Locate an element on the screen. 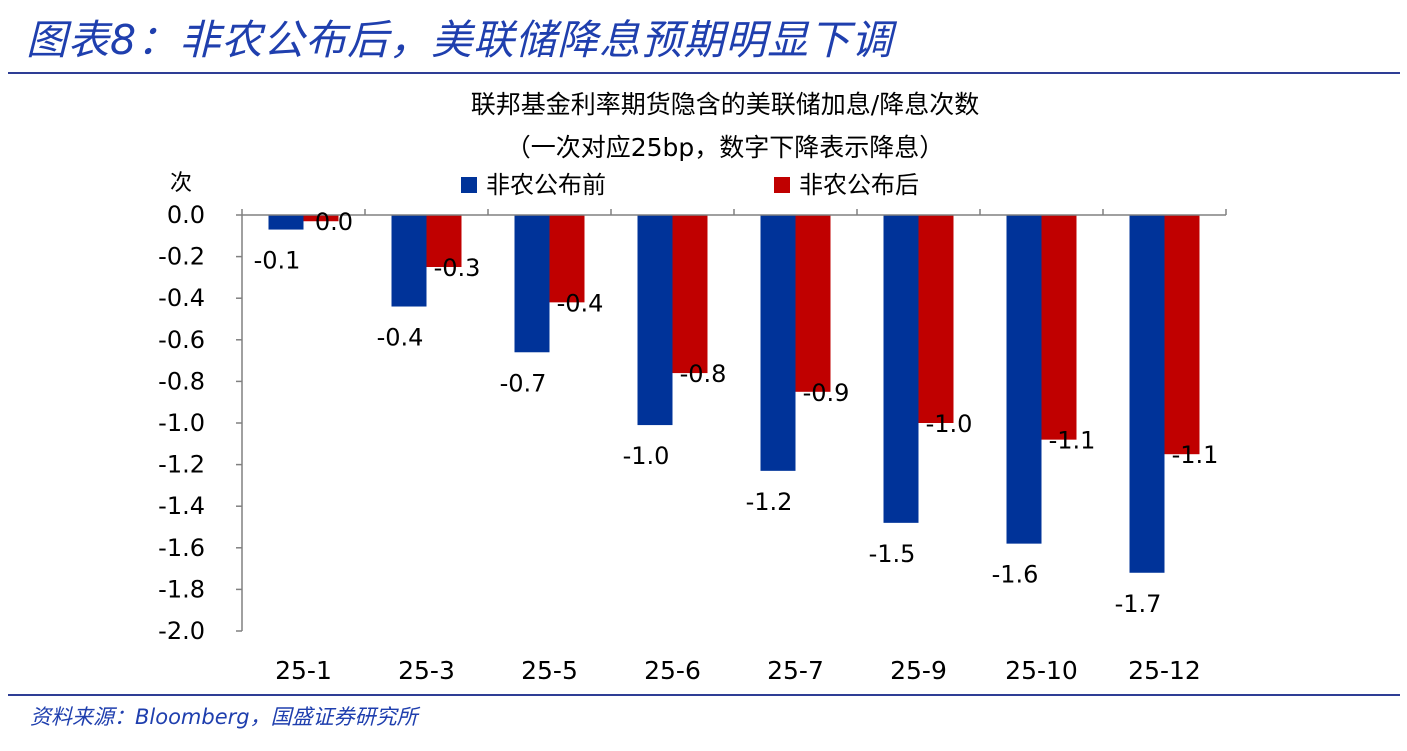  data-label: -0.9 is located at coordinates (826, 393).